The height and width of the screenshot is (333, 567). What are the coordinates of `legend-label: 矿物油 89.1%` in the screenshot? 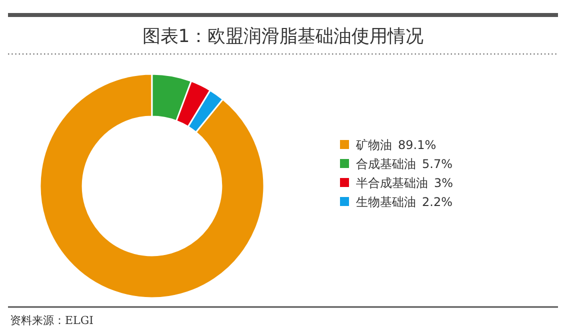 It's located at (395, 145).